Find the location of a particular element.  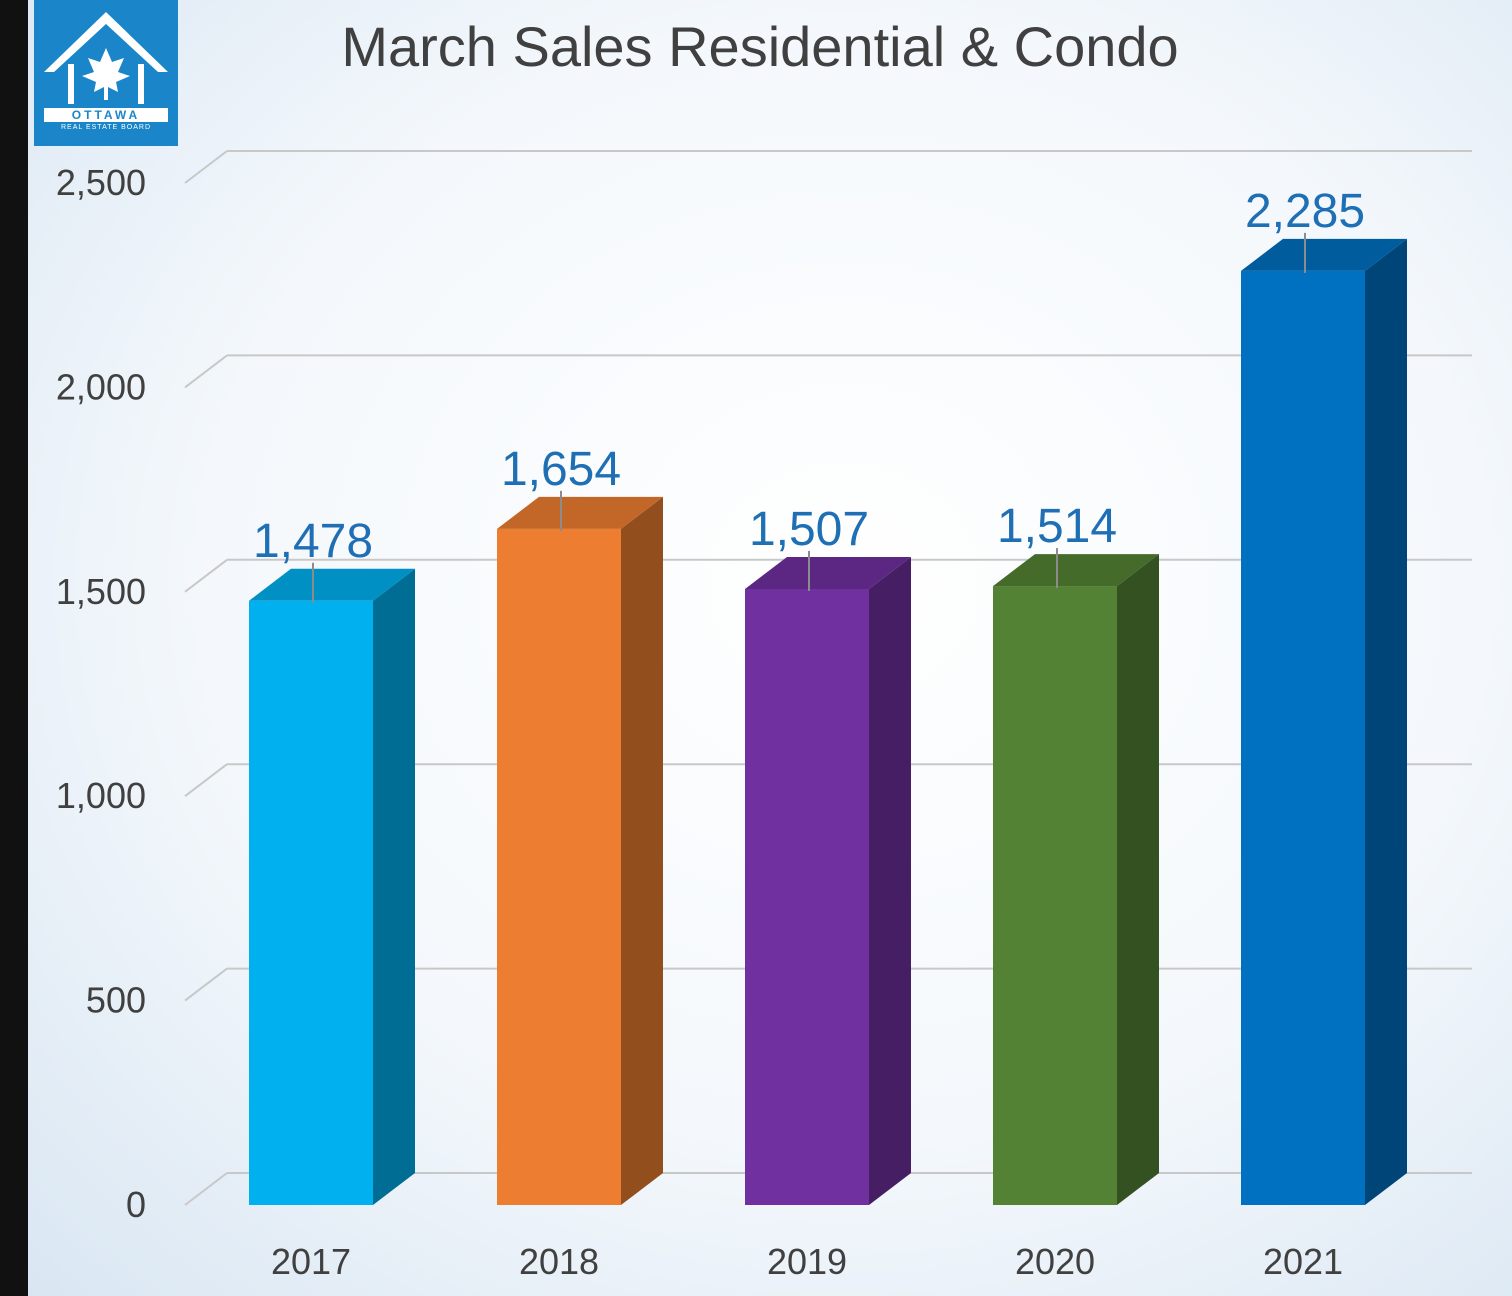

bar-2021 is located at coordinates (1303, 738).